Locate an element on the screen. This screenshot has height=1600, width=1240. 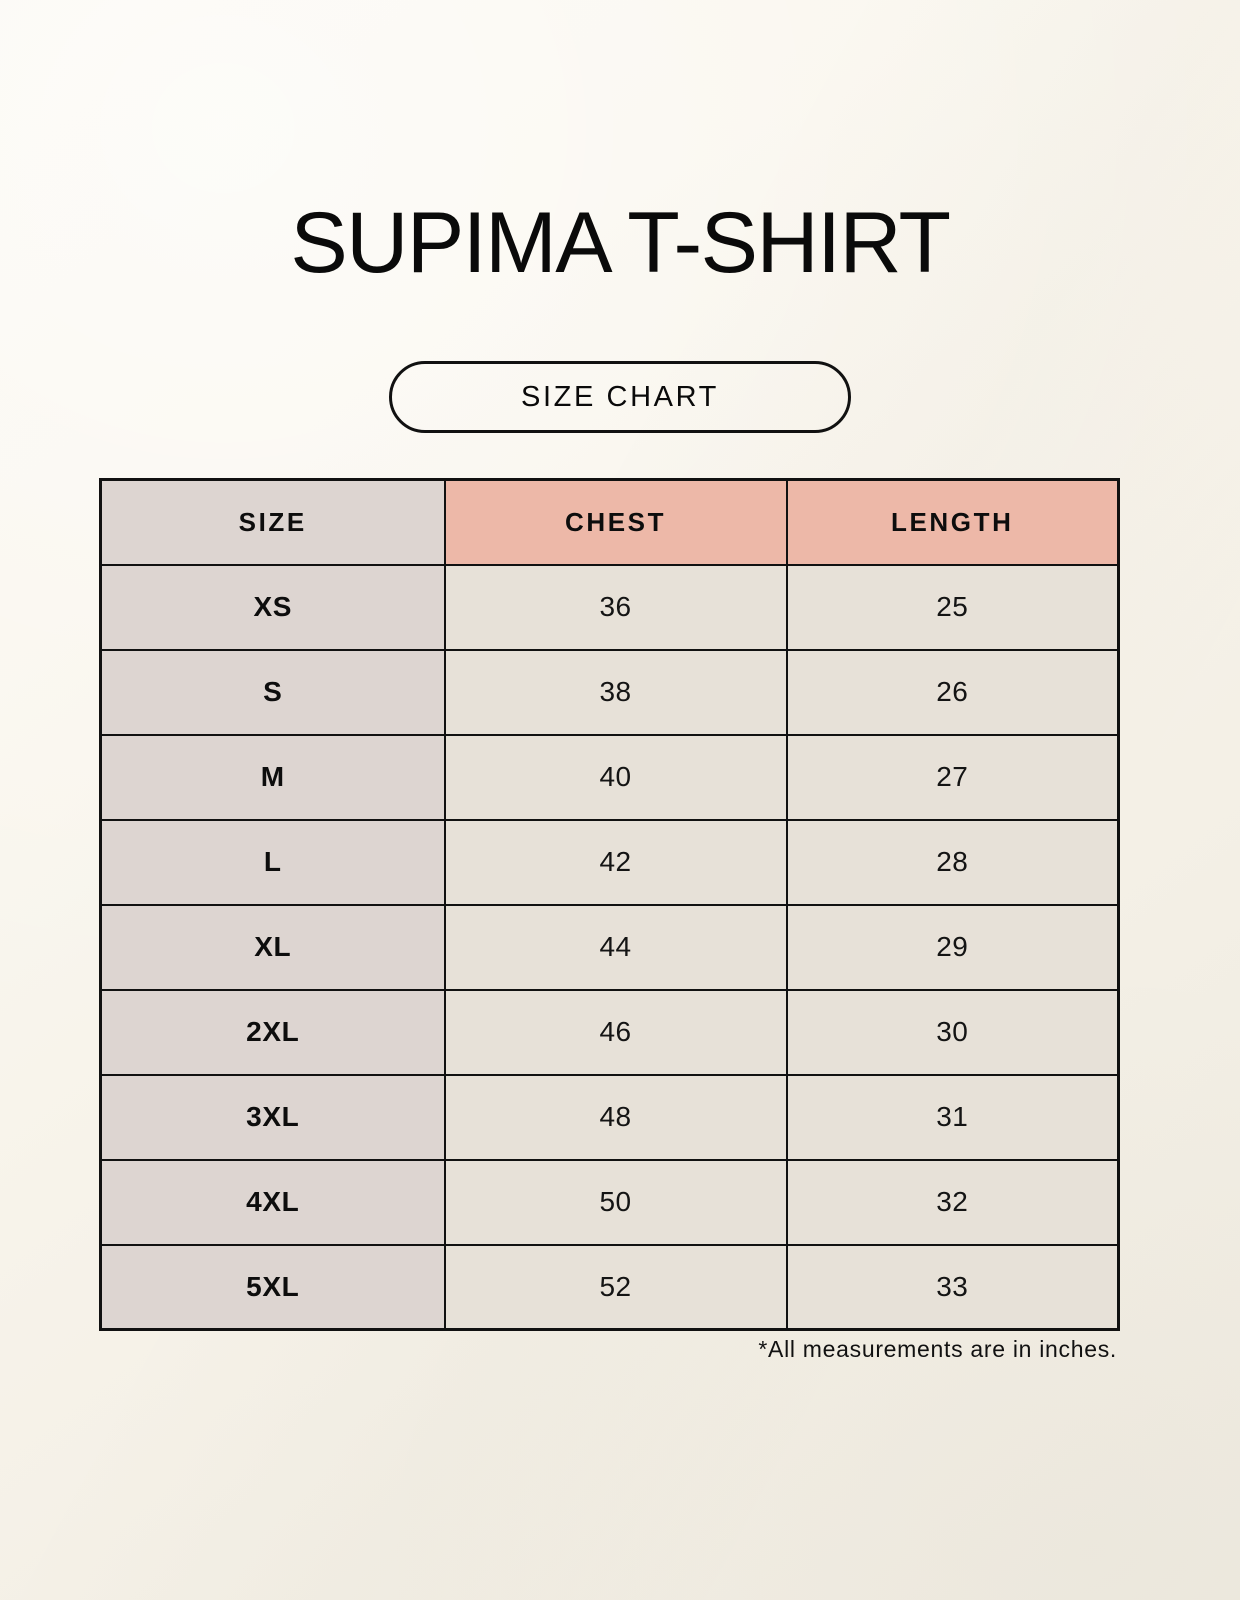
badge-container: SIZE CHART is located at coordinates (620, 397).